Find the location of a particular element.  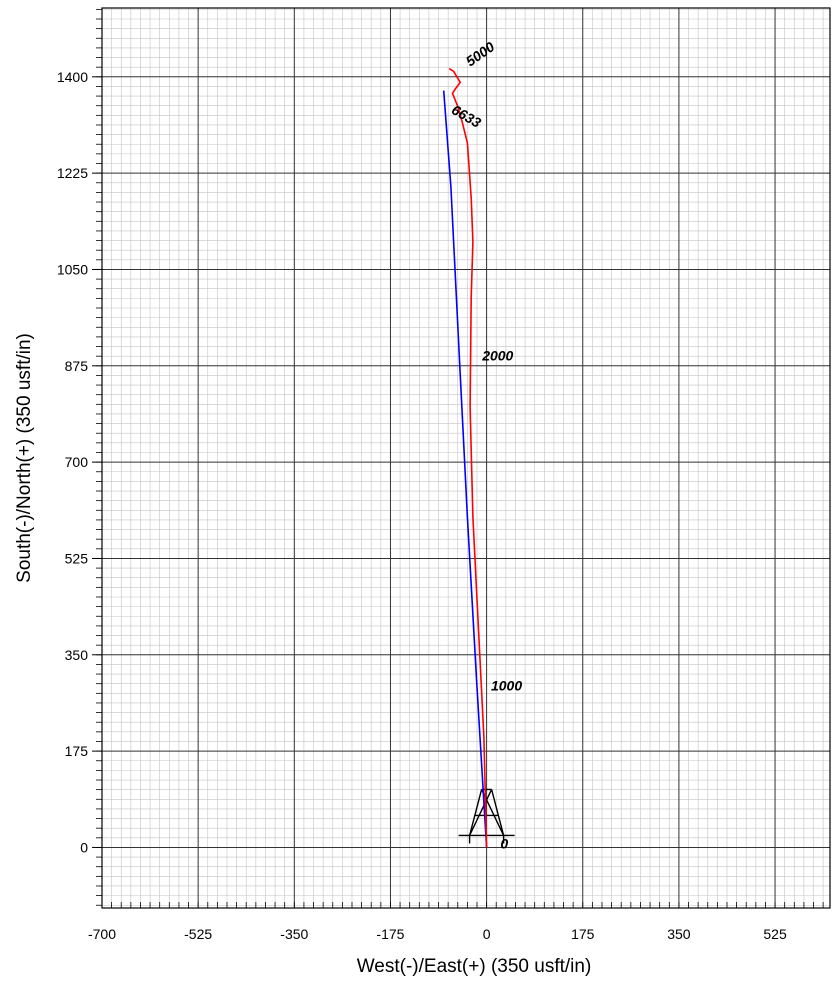

x-axis-title: West(-)/East(+) (350 usft/in) is located at coordinates (474, 966).